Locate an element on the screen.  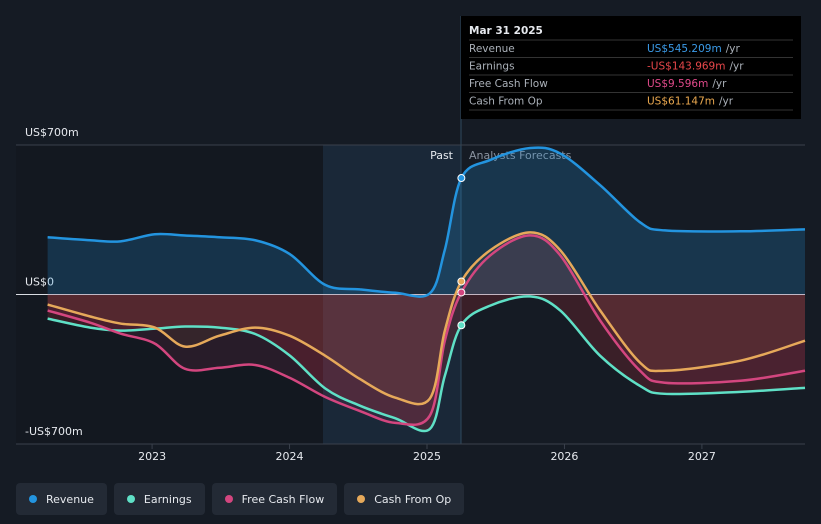
legend-item: Revenue is located at coordinates (61, 499).